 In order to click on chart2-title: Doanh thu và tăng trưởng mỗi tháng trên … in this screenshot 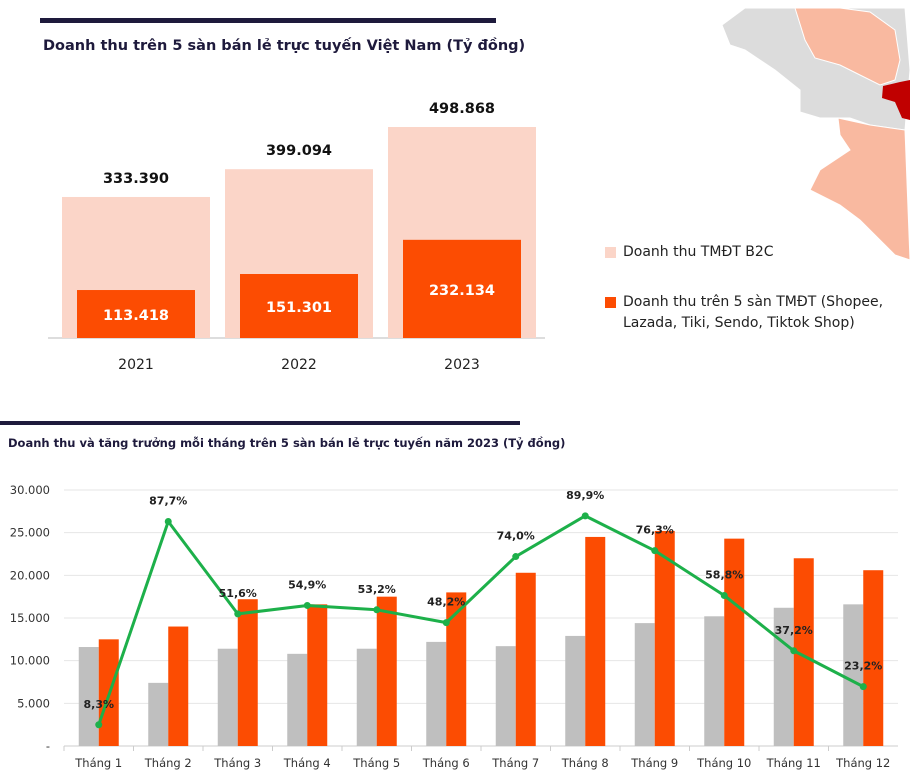, I will do `click(287, 443)`.